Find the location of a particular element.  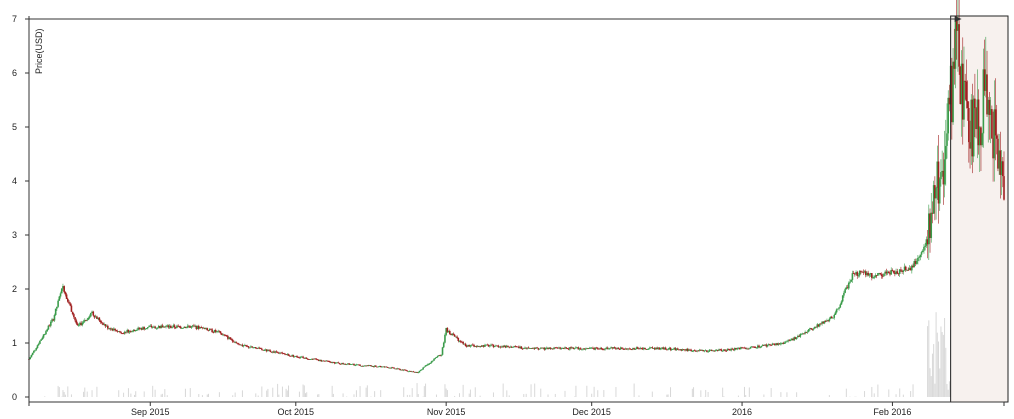

y-tick-label: 5 is located at coordinates (14, 127).